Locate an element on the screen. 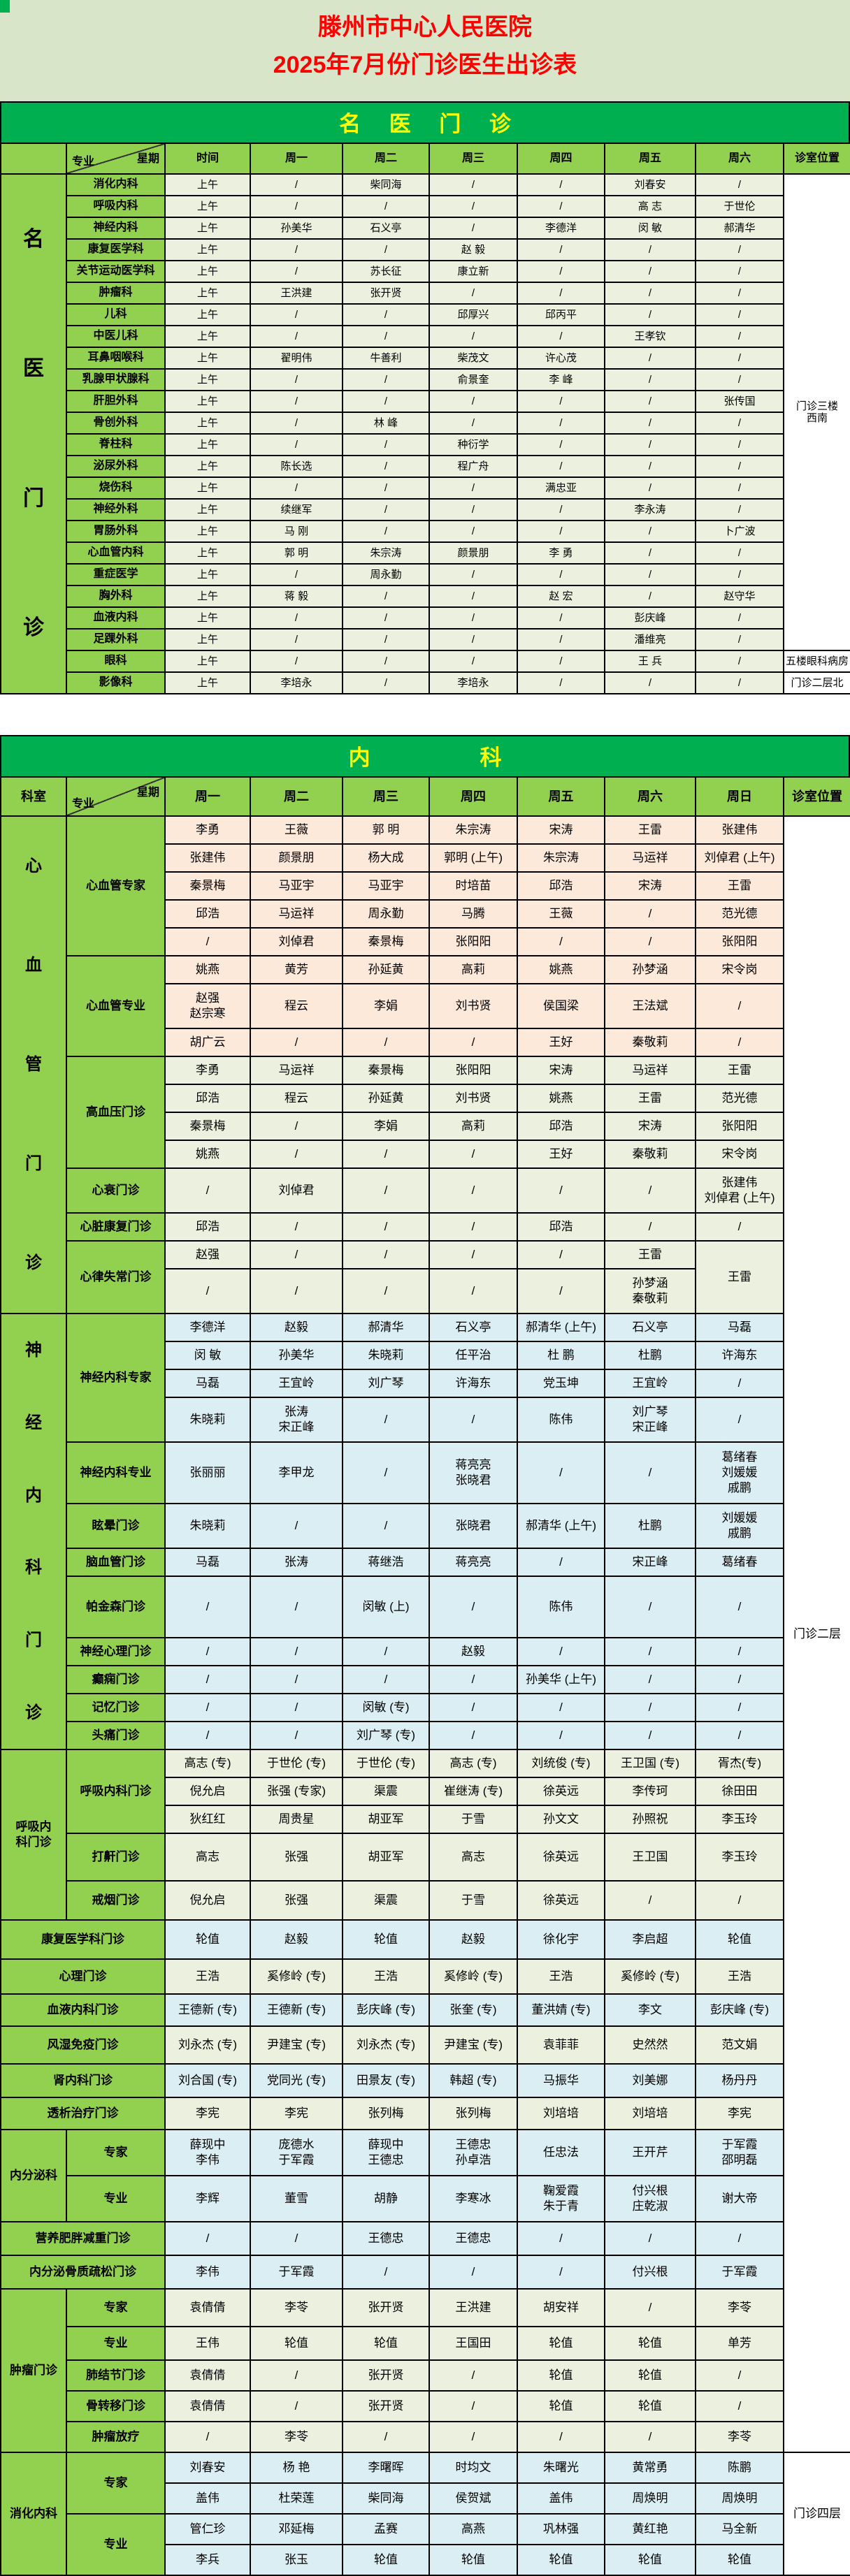 The width and height of the screenshot is (850, 2576). schedule-cell: 宋正峰 is located at coordinates (650, 1562).